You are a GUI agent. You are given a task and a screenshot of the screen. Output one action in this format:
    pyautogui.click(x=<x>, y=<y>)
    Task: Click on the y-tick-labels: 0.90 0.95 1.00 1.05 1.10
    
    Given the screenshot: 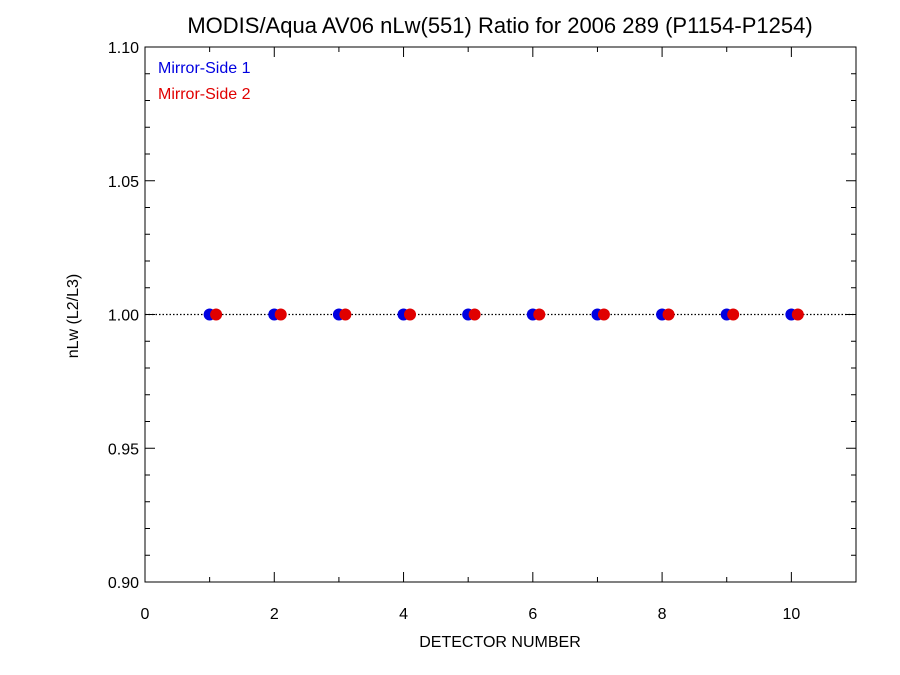 What is the action you would take?
    pyautogui.click(x=123, y=316)
    